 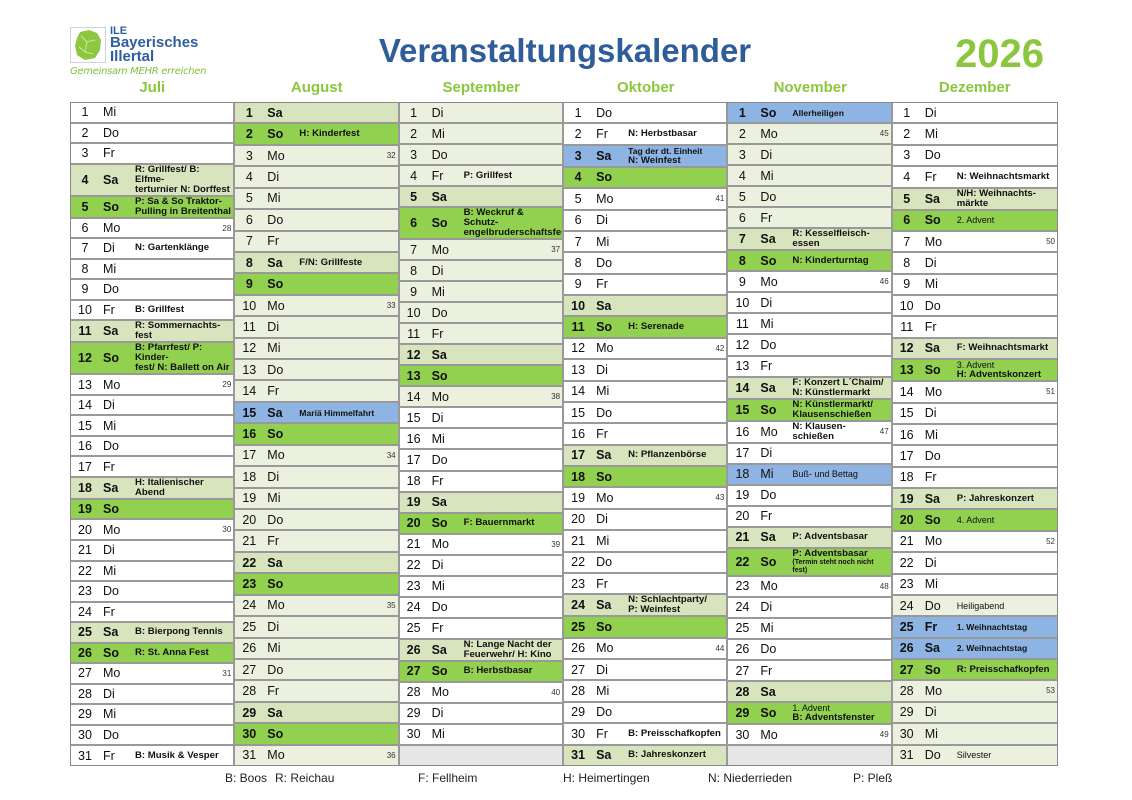 I want to click on day-row: 6 Mo 28, so click(x=152, y=229).